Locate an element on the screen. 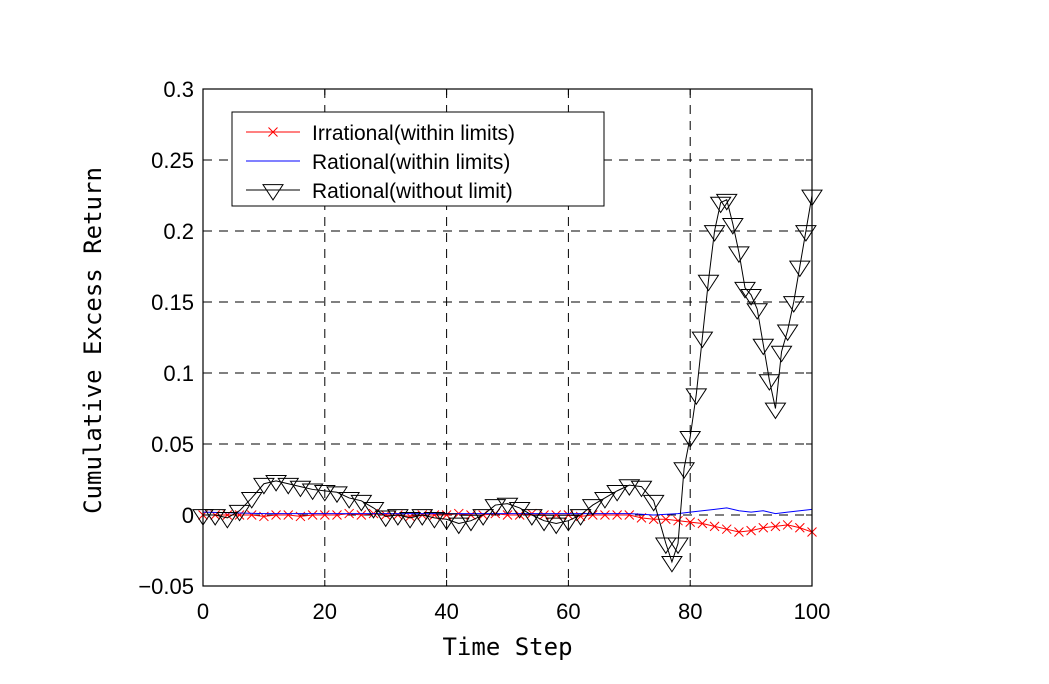  y-tick-label: 0 is located at coordinates (188, 515).